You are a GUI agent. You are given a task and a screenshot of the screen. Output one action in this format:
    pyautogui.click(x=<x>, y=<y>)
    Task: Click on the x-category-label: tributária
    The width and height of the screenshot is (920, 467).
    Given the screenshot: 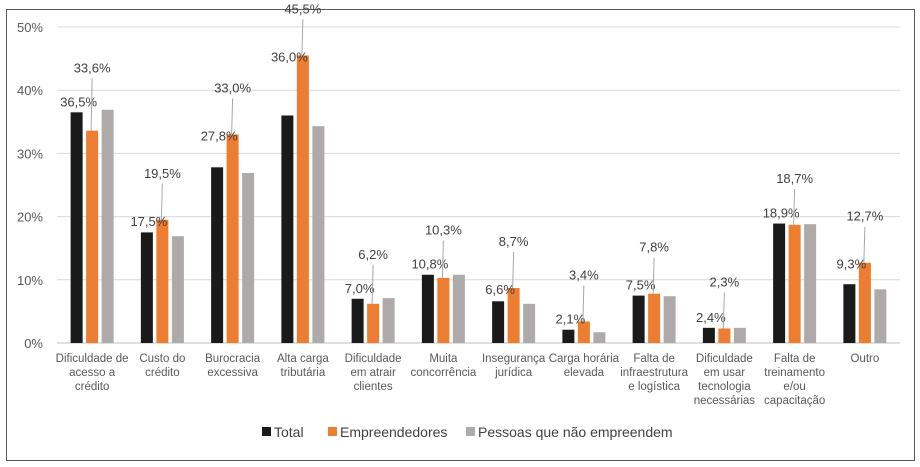 What is the action you would take?
    pyautogui.click(x=303, y=373)
    